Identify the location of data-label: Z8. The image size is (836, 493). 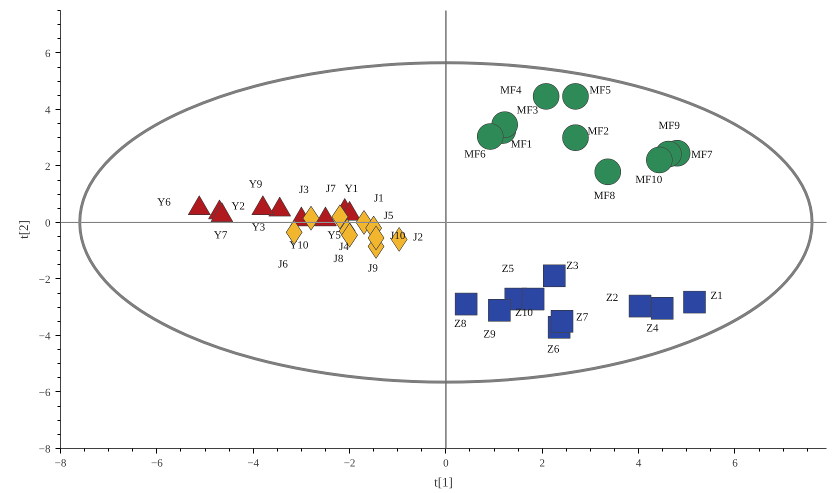
(460, 324).